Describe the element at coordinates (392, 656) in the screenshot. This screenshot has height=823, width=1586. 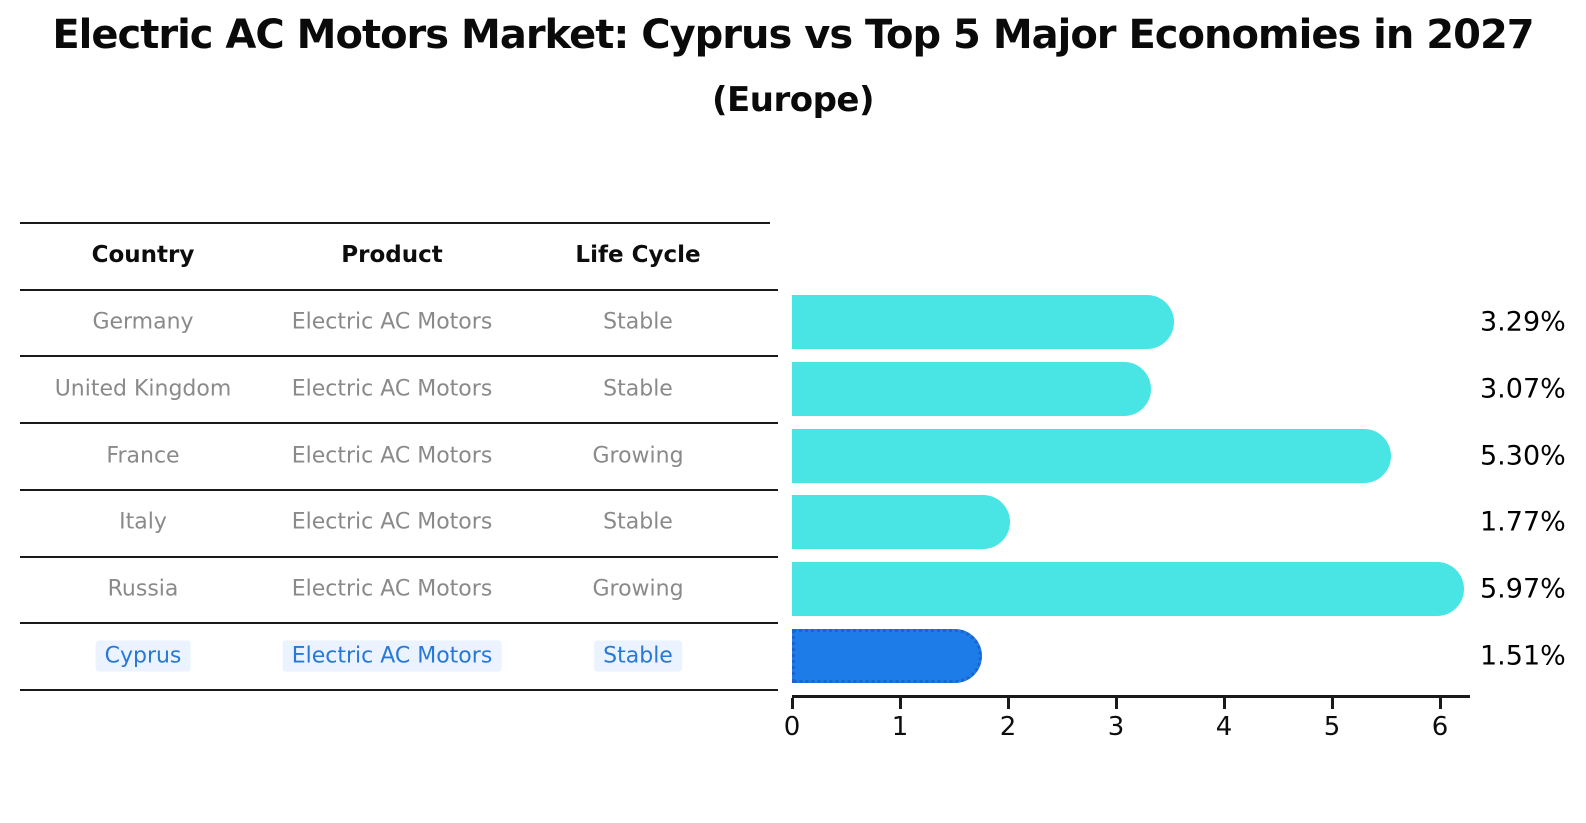
I see `table-cell-product-cyprus: Electric AC Motors` at that location.